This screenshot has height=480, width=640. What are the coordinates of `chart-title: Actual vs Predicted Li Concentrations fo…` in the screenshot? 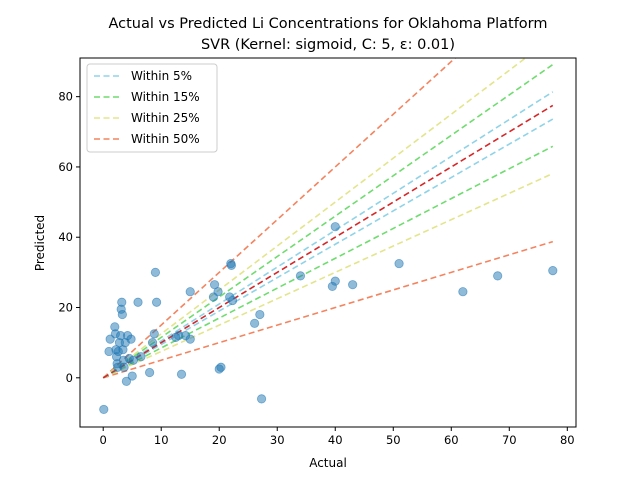 It's located at (327, 24).